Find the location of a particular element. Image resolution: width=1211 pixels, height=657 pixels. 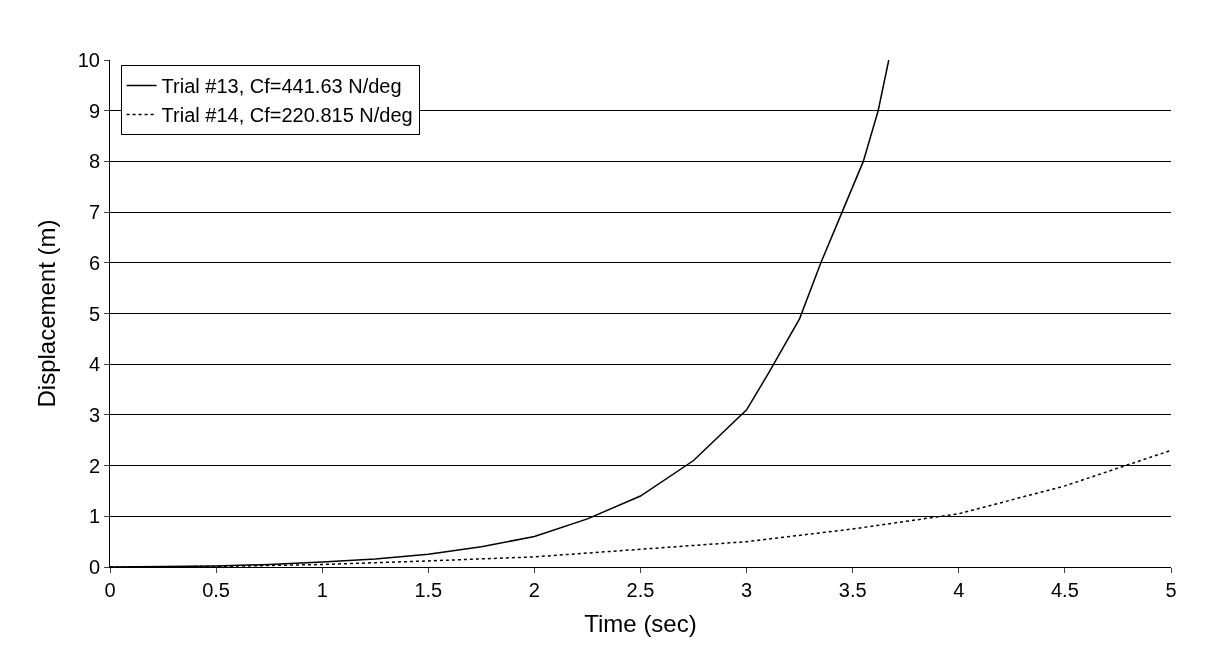

x-axis-title: Time (sec) is located at coordinates (640, 624).